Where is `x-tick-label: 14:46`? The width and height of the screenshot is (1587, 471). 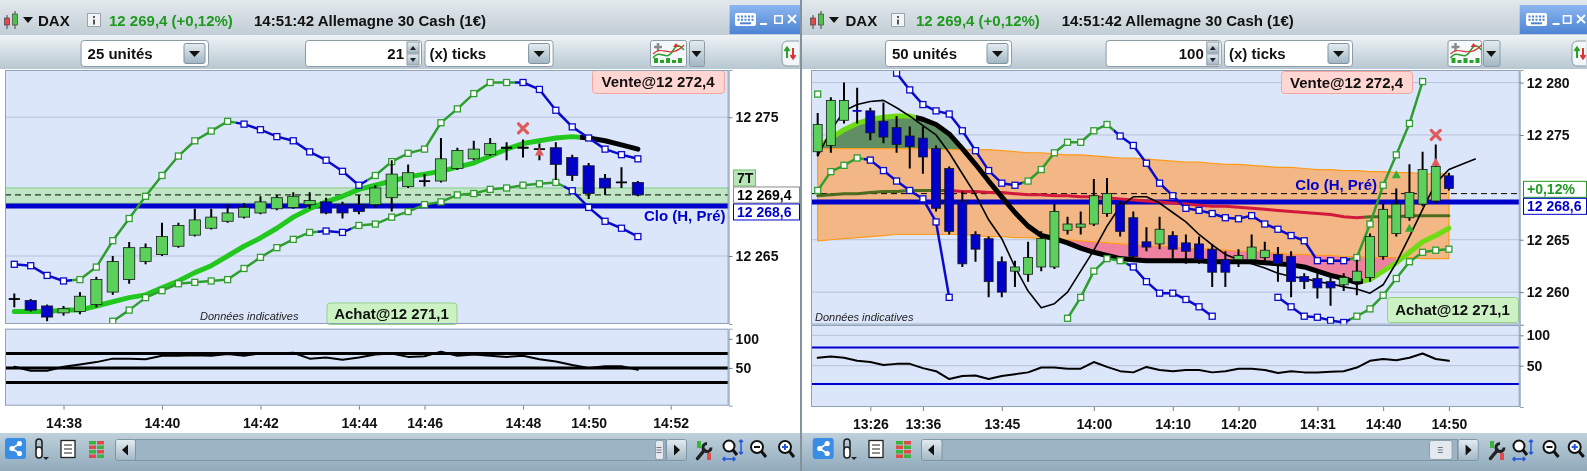
x-tick-label: 14:46 is located at coordinates (425, 422).